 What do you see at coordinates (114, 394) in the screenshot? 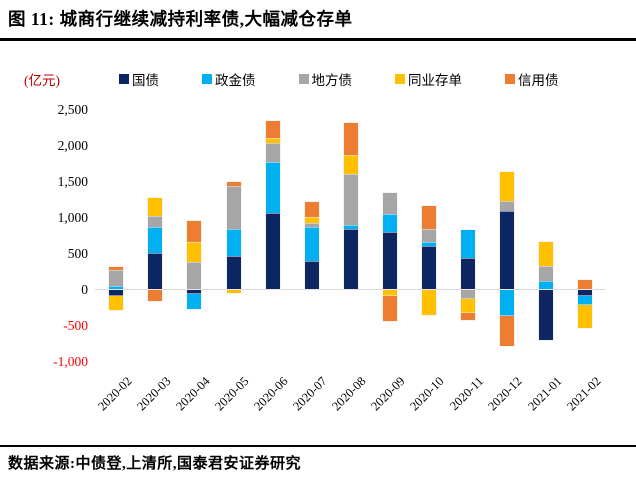
I see `x-axis-label: 2020-02` at bounding box center [114, 394].